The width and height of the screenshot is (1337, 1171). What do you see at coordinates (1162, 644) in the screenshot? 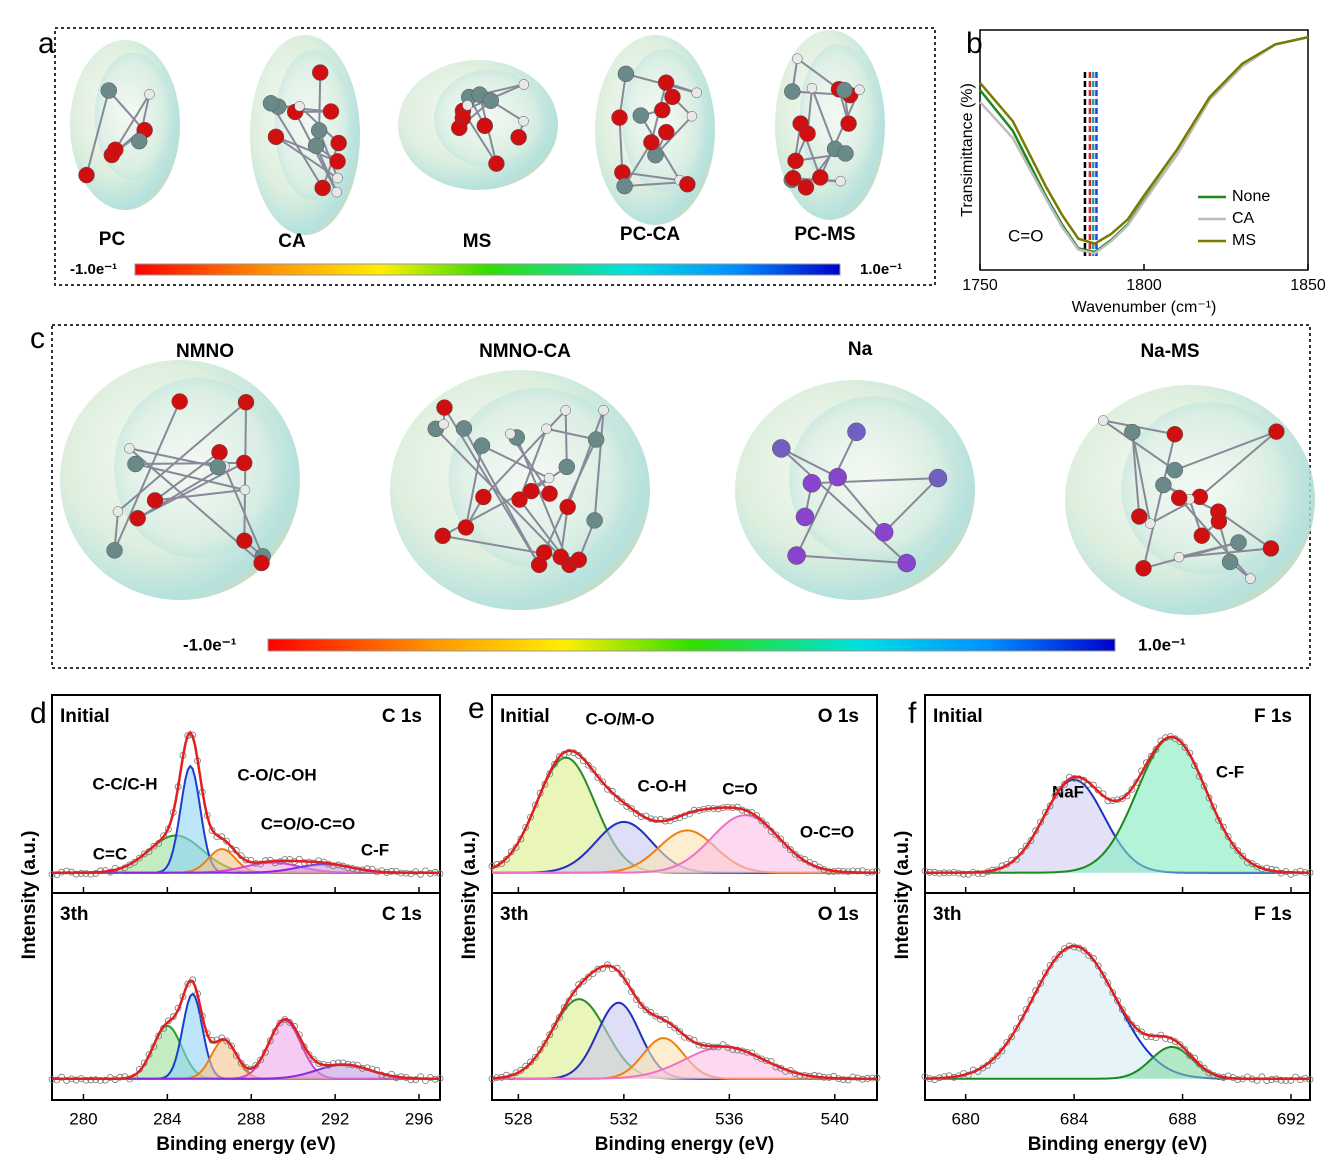
I see `colorbar-label: 1.0e⁻¹` at bounding box center [1162, 644].